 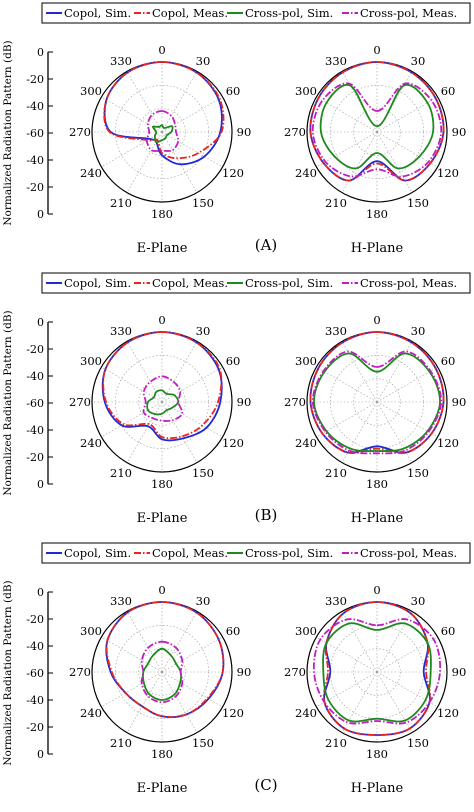 What do you see at coordinates (266, 515) in the screenshot?
I see `panel-tag: (B)` at bounding box center [266, 515].